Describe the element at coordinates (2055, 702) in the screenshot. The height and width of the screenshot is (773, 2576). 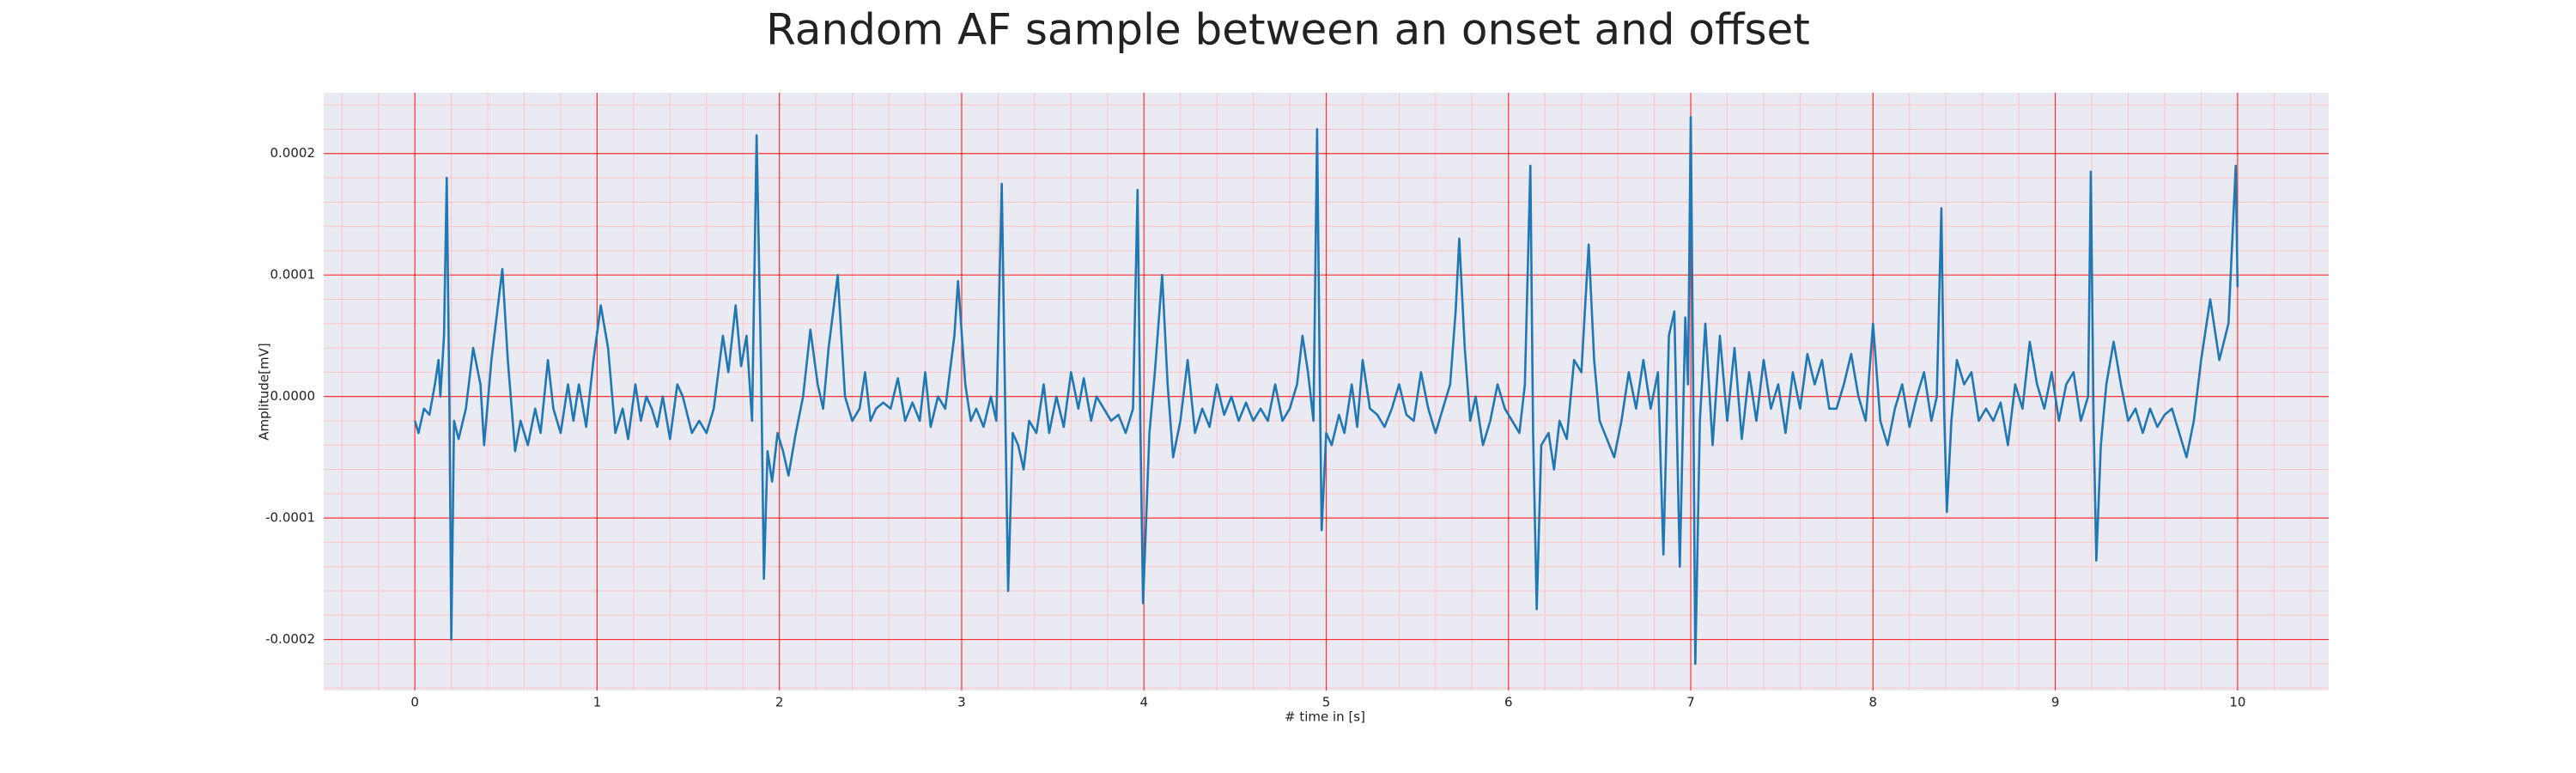
I see `x-tick-label: 9` at that location.